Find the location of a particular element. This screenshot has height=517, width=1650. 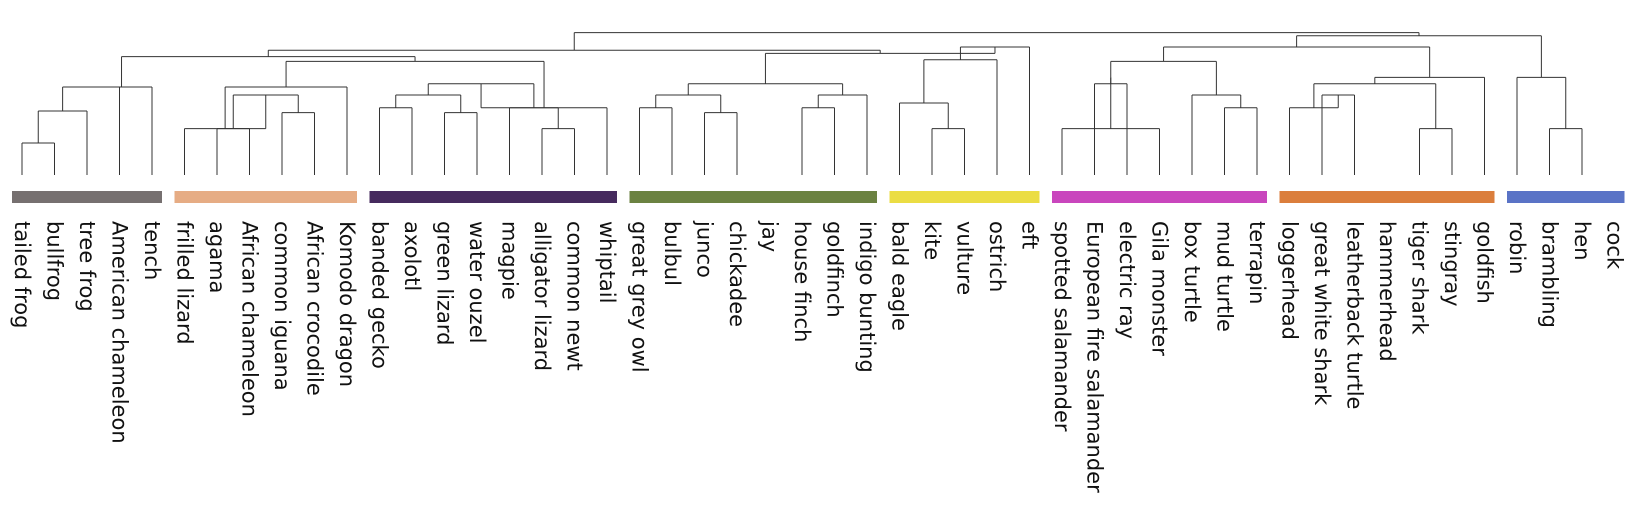

leaf-label: tiger shark is located at coordinates (1420, 278).